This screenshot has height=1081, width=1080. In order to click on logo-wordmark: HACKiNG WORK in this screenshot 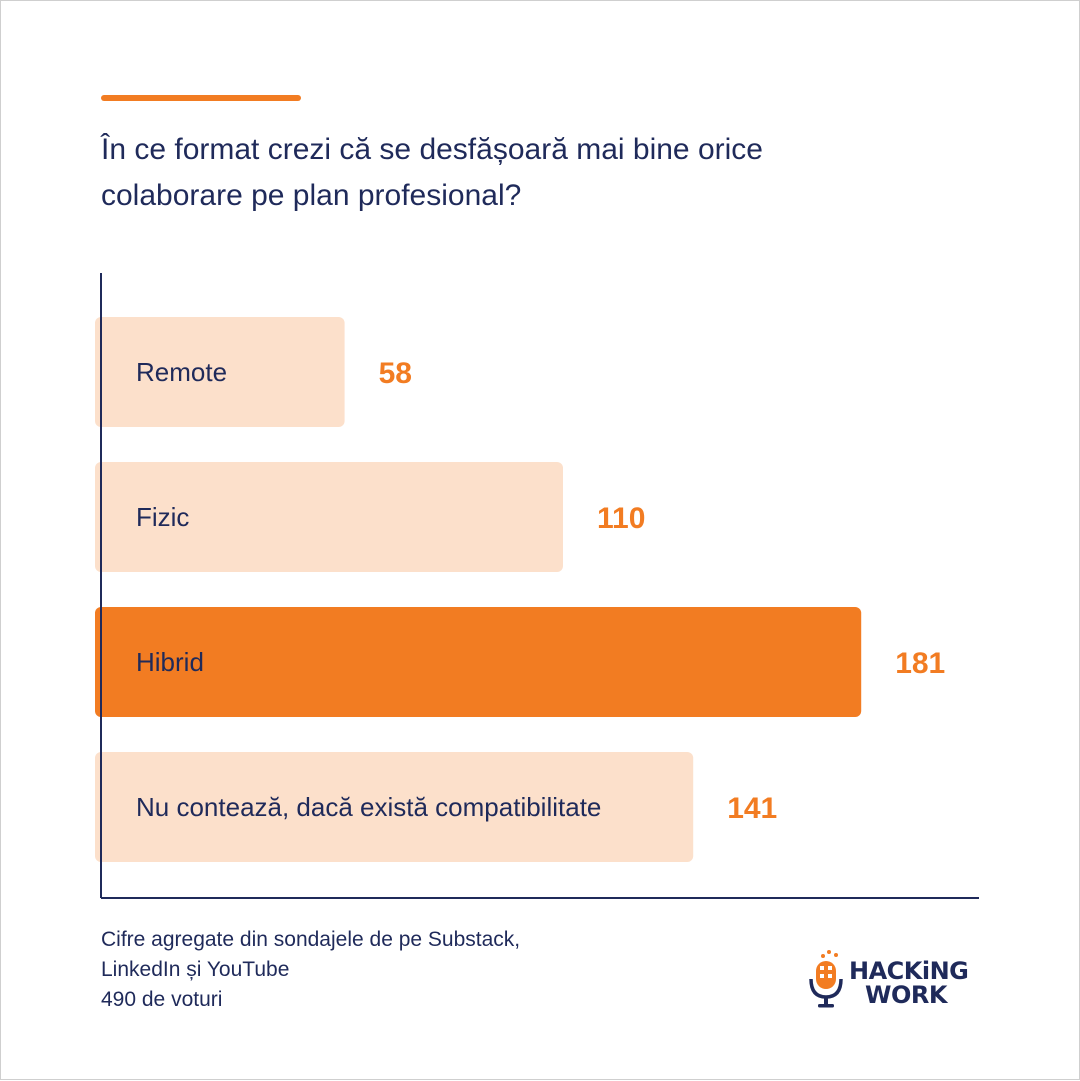, I will do `click(909, 983)`.